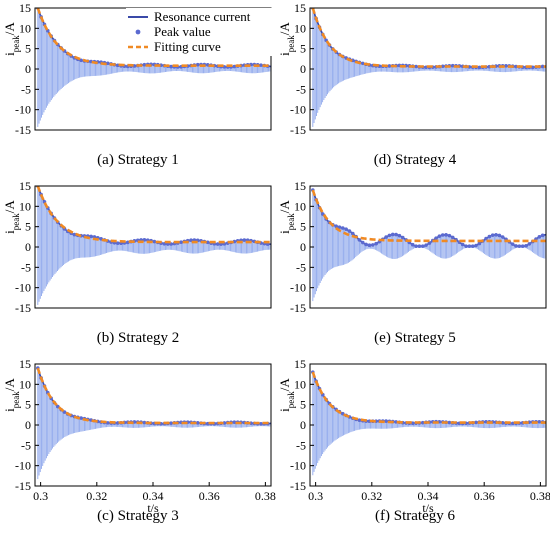 The image size is (550, 544). Describe the element at coordinates (138, 338) in the screenshot. I see `panel-caption: (b) Strategy 2` at that location.